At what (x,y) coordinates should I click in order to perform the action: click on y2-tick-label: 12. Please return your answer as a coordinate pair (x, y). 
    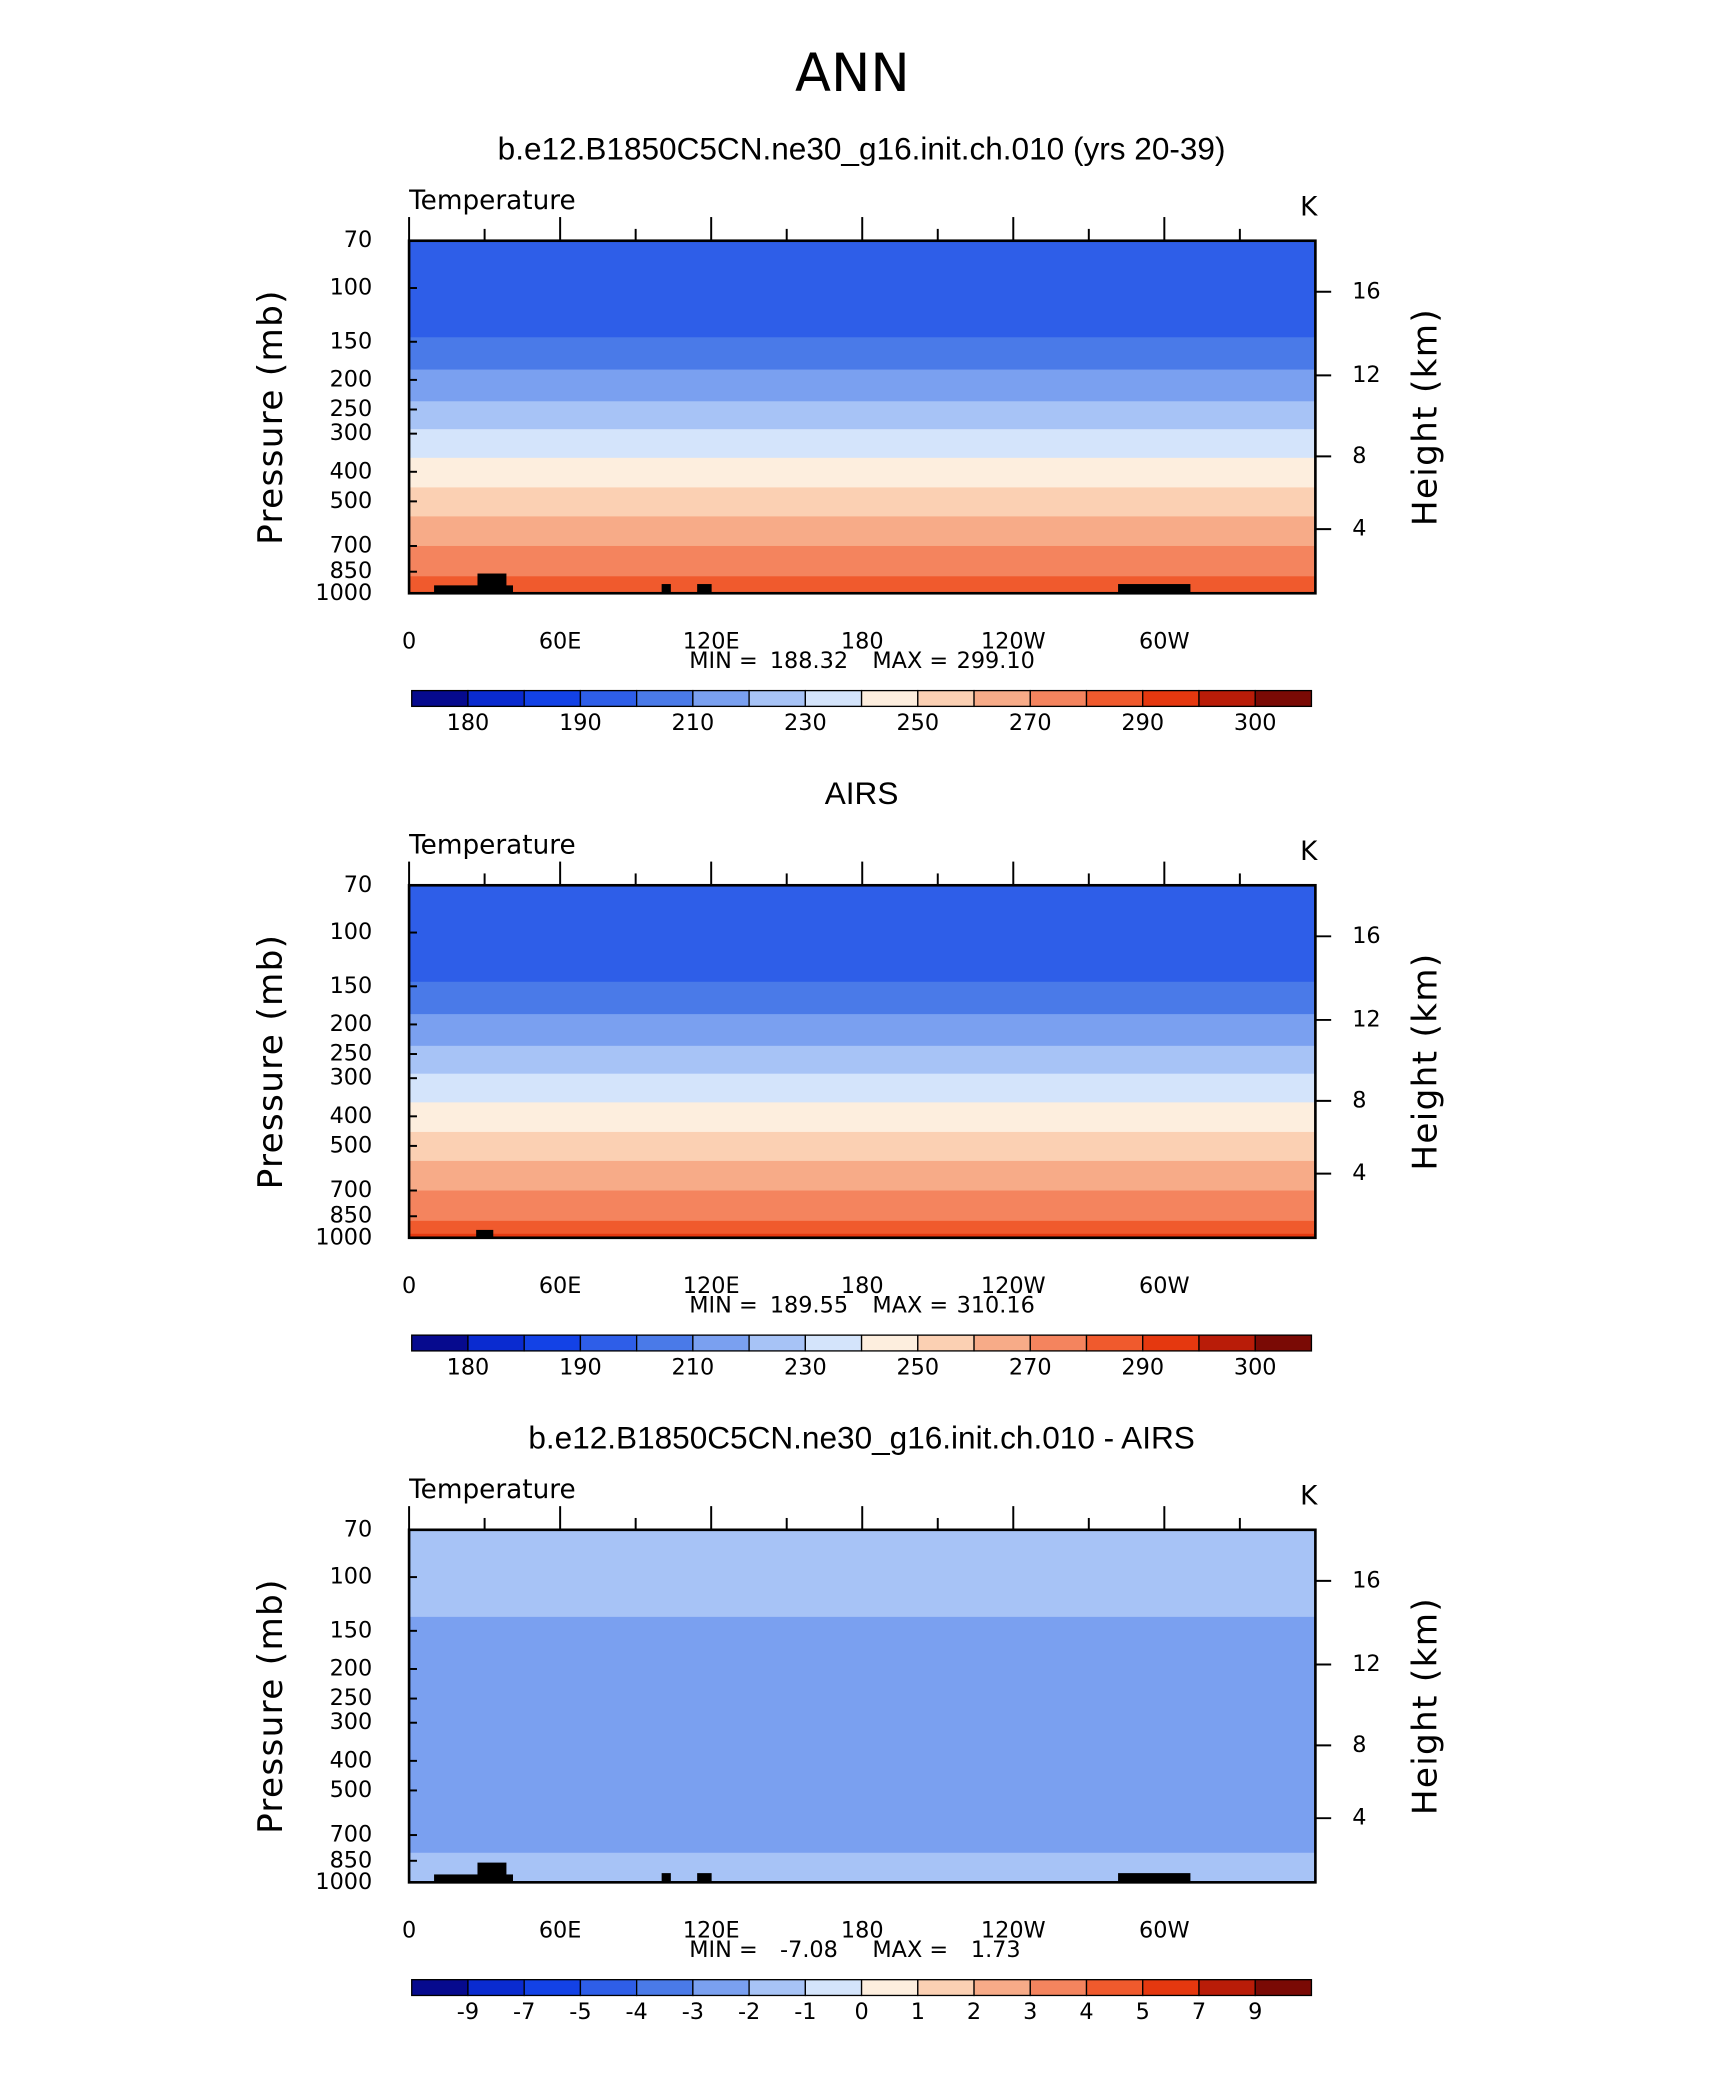
    Looking at the image, I should click on (1366, 375).